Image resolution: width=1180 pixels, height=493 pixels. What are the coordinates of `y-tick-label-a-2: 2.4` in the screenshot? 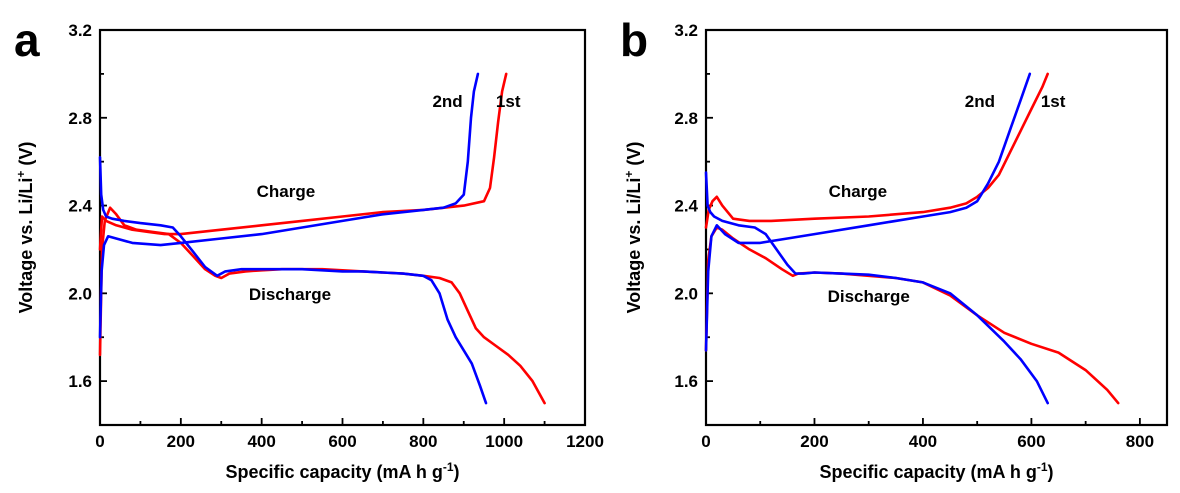 It's located at (80, 206).